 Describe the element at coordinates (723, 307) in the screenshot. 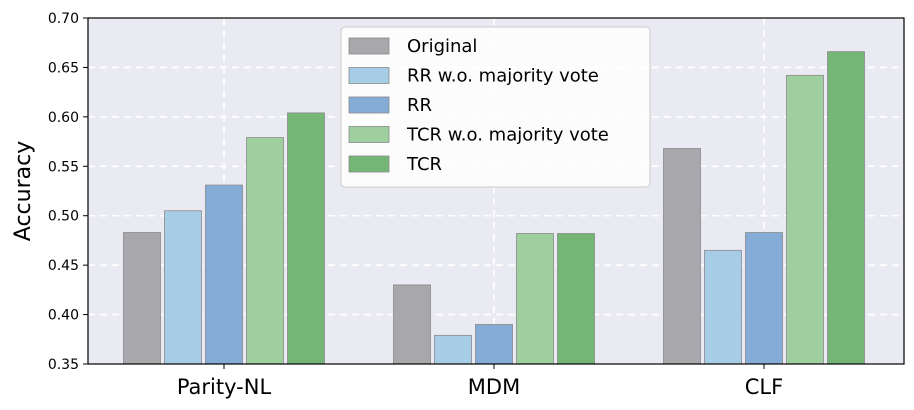

I see `bar-clf-rr-w-o-majority-vote` at that location.